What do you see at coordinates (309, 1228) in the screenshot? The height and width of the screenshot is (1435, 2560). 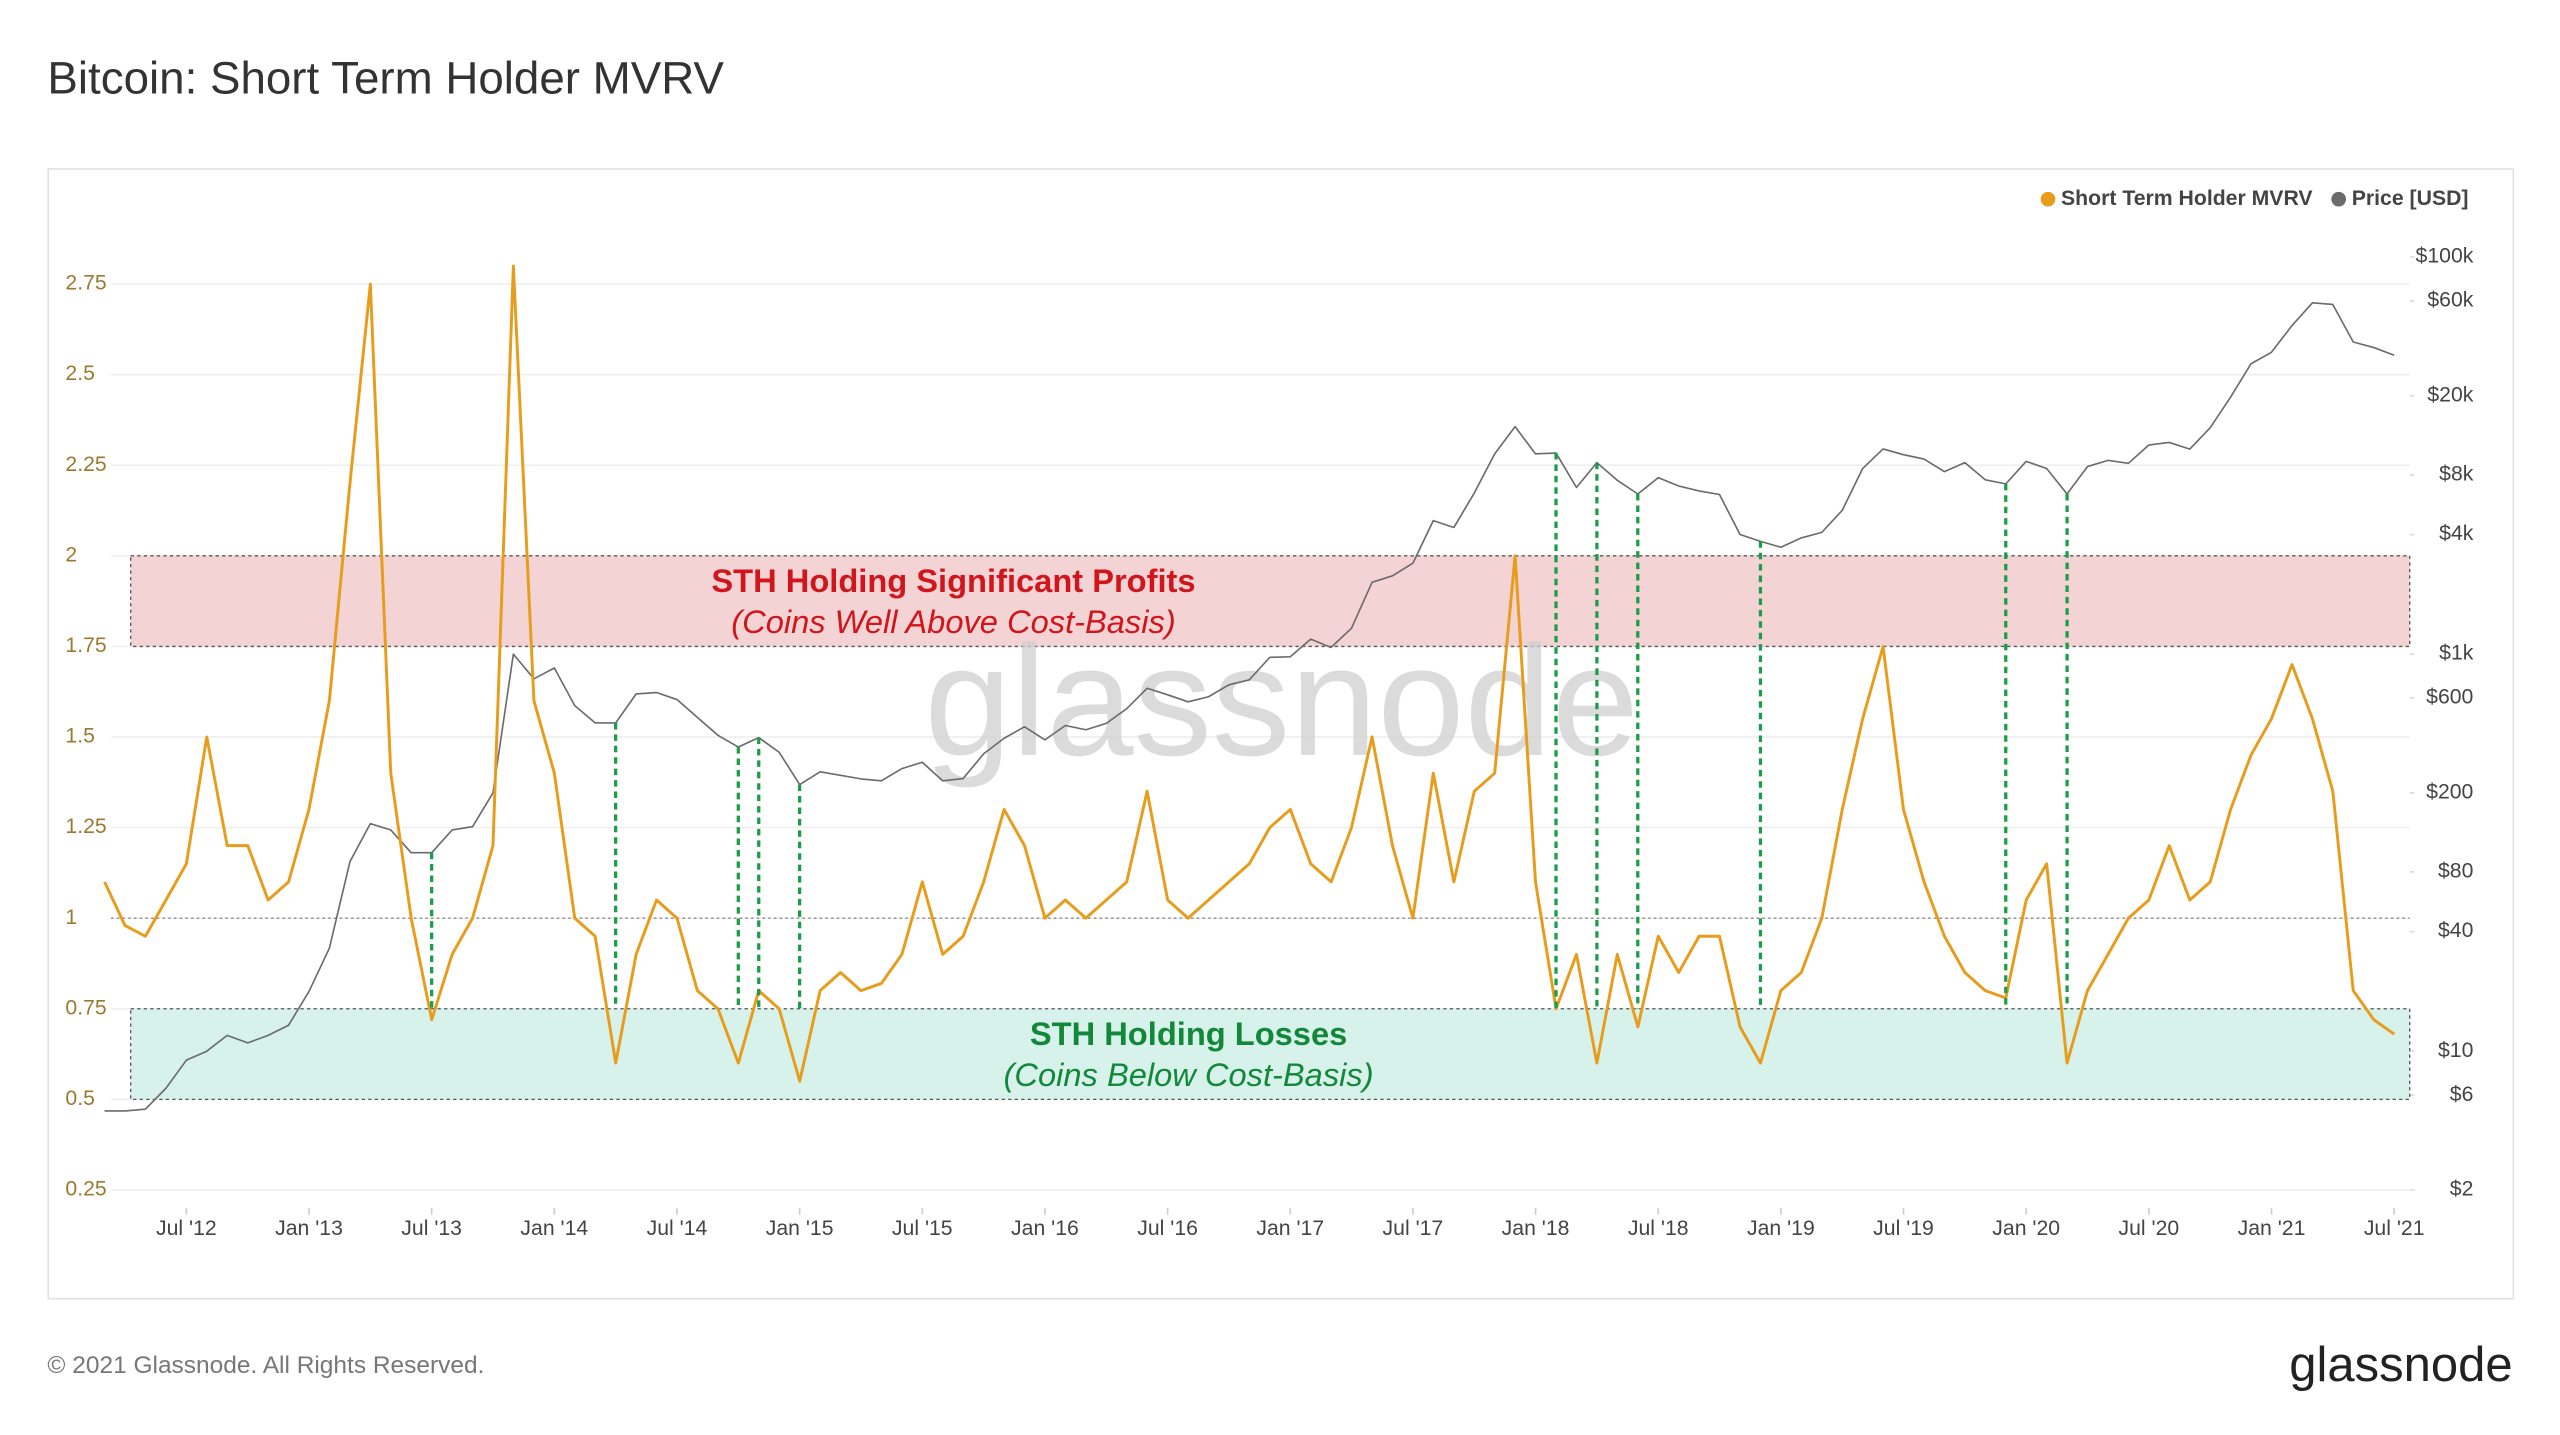 I see `x-tick-label: Jan '13` at bounding box center [309, 1228].